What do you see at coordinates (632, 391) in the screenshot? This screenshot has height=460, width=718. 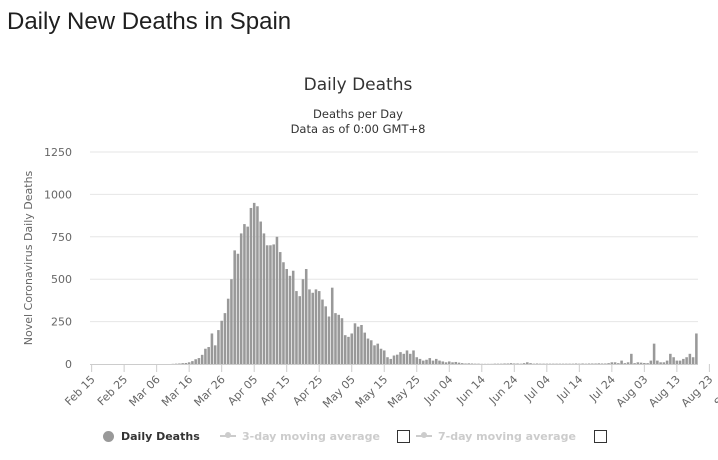 I see `x-tick-label: Aug 03` at bounding box center [632, 391].